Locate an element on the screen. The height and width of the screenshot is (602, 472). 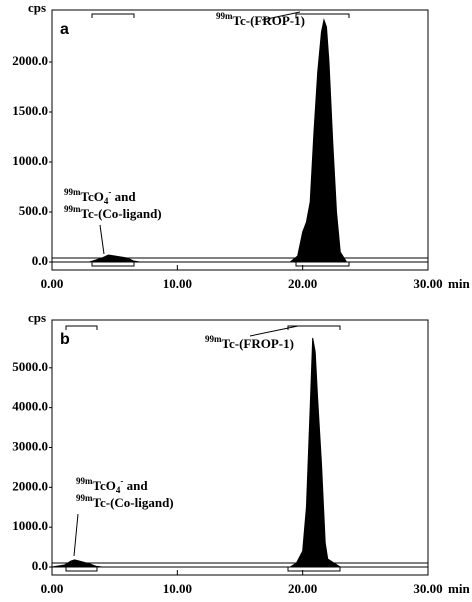
y-tick-label: 4000.0 is located at coordinates (30, 406).